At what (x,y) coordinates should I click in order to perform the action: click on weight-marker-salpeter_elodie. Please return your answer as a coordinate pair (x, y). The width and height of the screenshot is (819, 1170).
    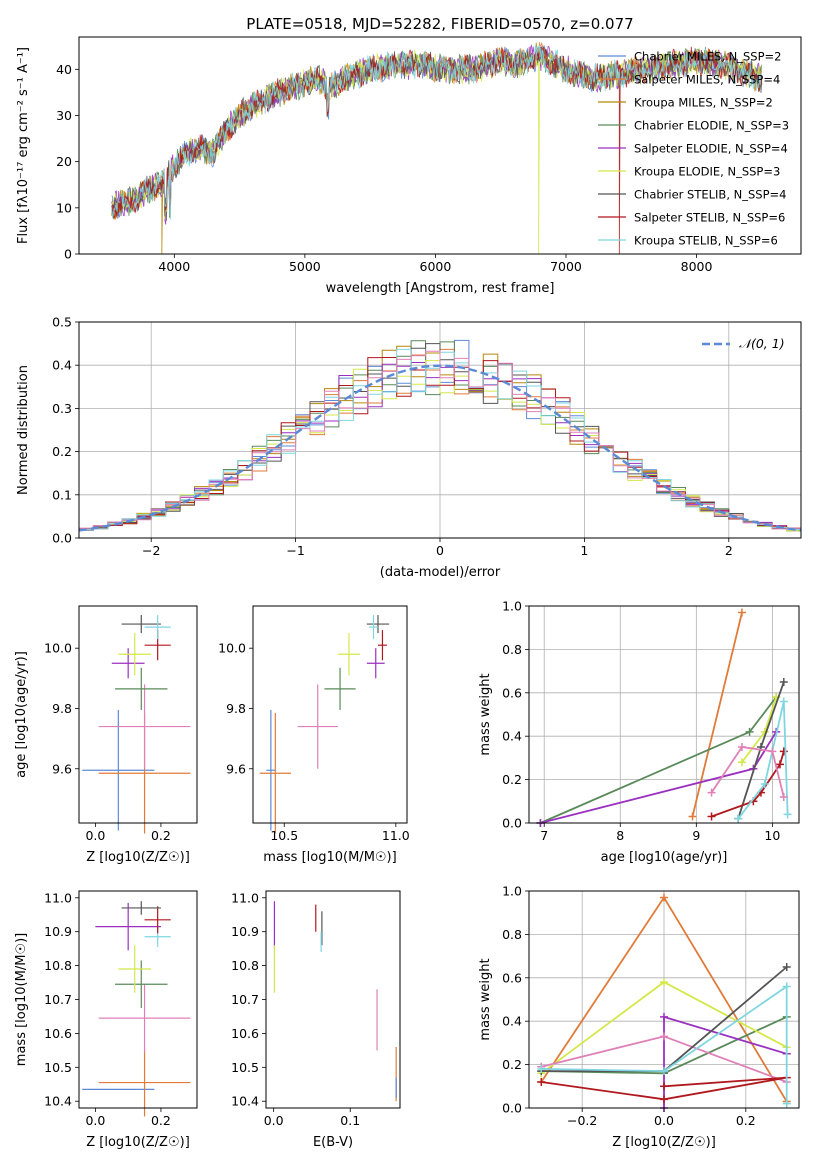
    Looking at the image, I should click on (664, 1016).